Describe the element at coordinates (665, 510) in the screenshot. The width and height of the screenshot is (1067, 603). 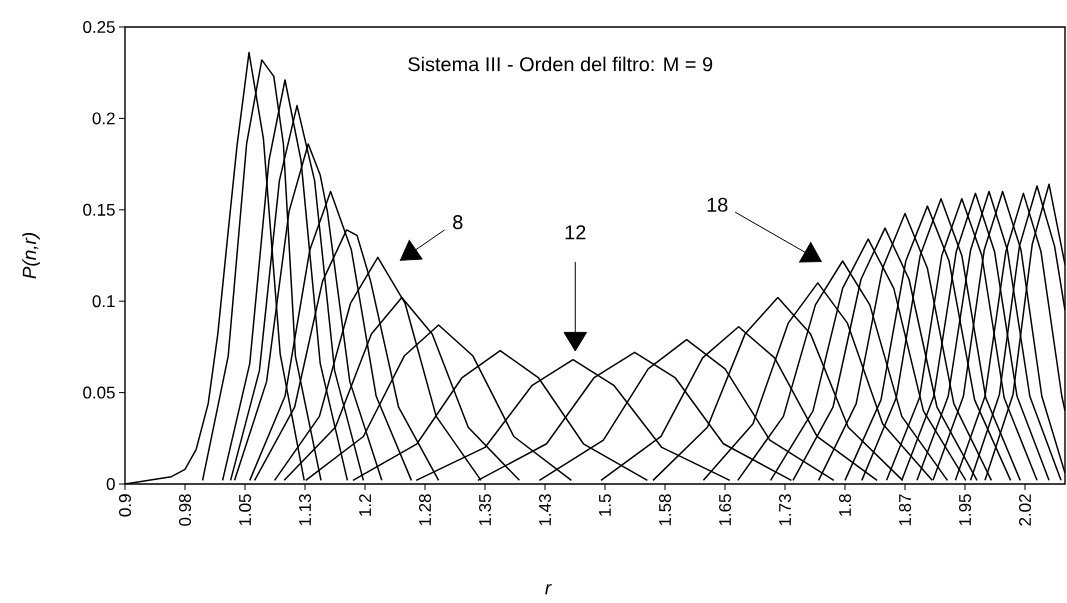
I see `x-tick-label: 1.58` at that location.